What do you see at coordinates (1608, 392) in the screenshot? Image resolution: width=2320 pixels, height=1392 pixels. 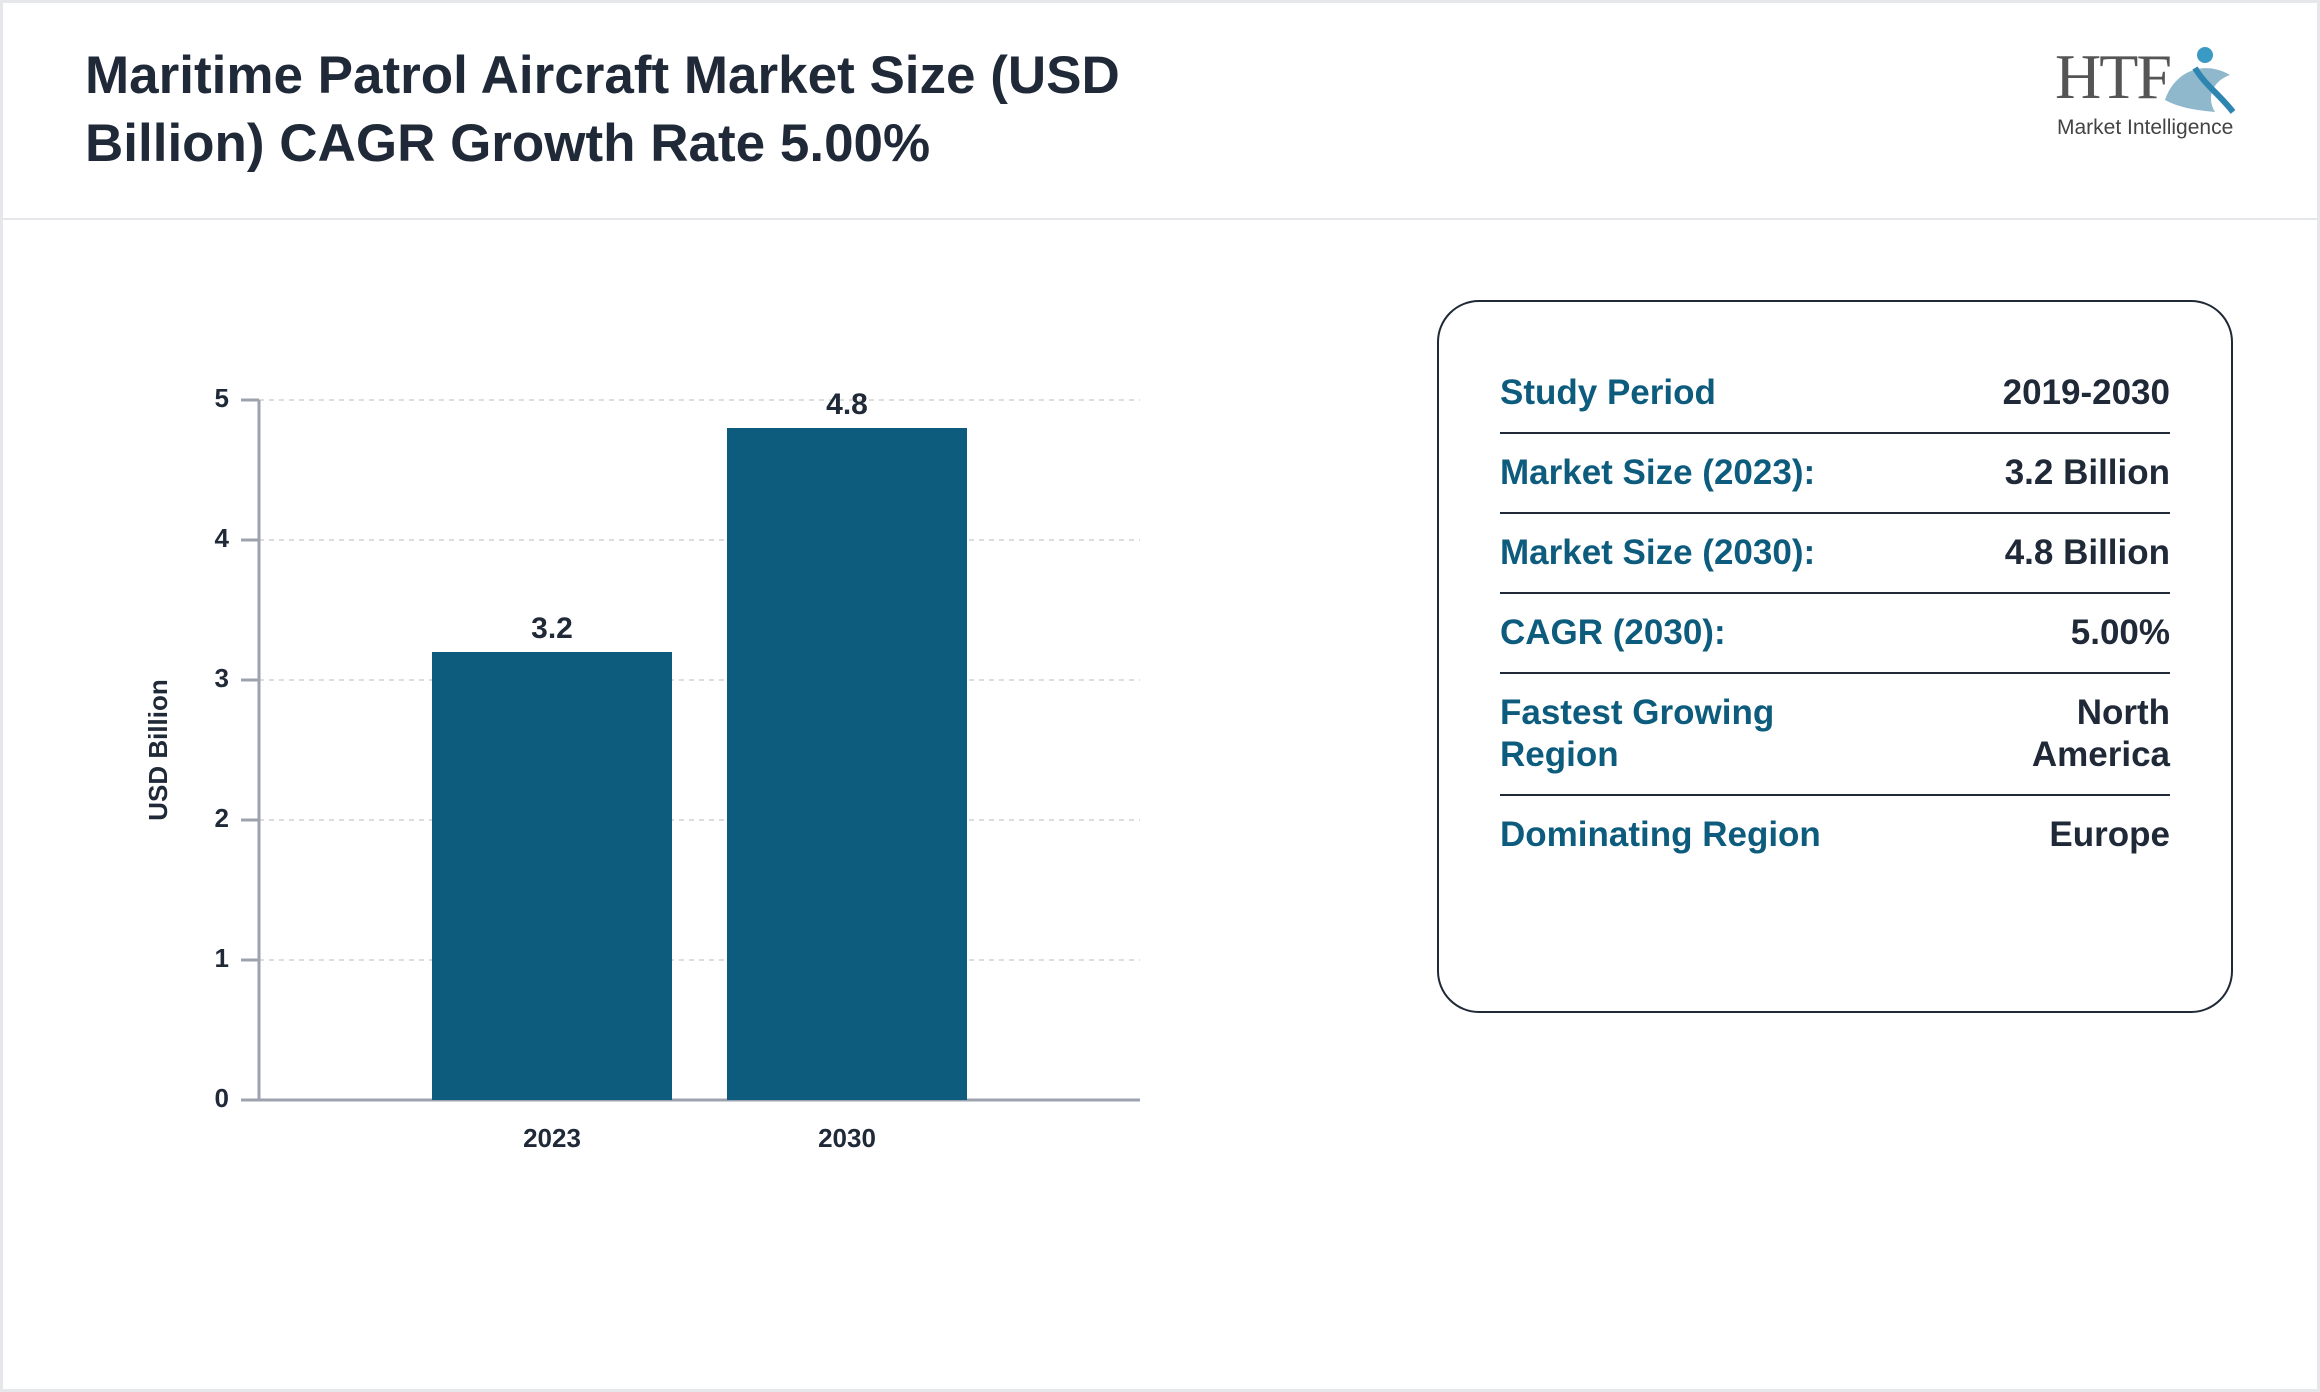 I see `info-label: Study Period` at bounding box center [1608, 392].